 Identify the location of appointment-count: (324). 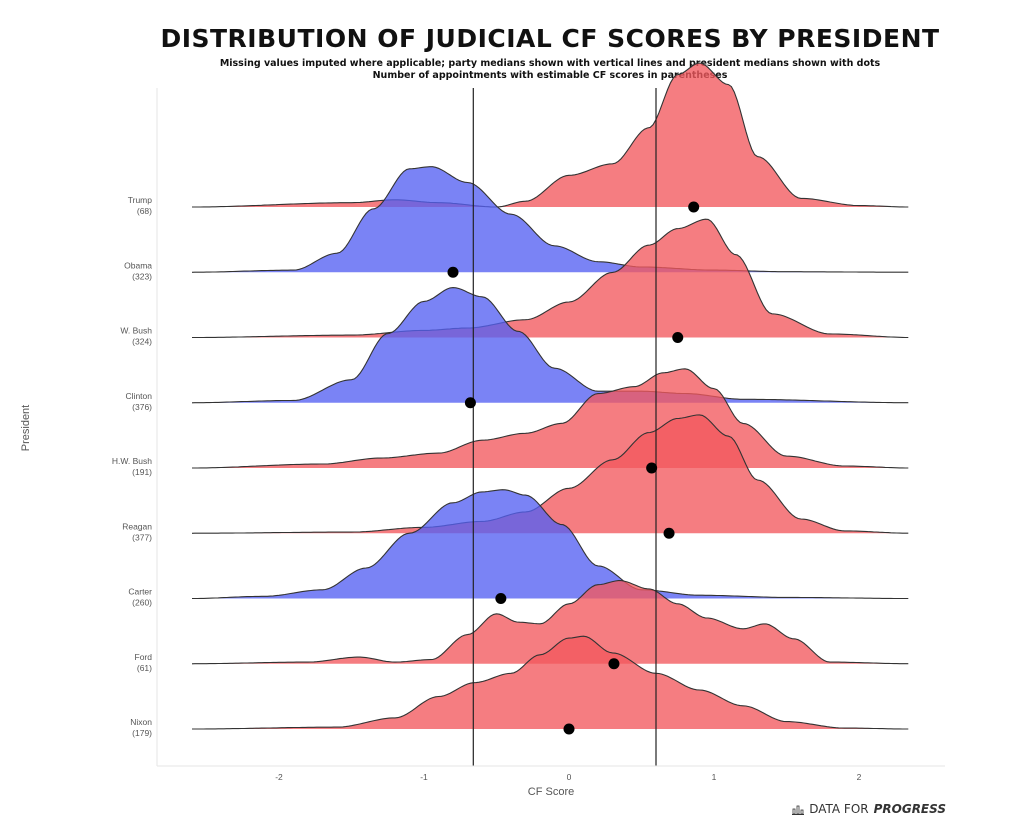
(142, 342).